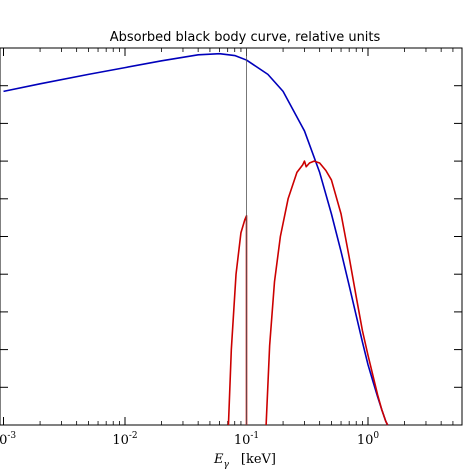 The image size is (474, 474). Describe the element at coordinates (244, 461) in the screenshot. I see `x-axis-label: Eγ [keV]` at that location.